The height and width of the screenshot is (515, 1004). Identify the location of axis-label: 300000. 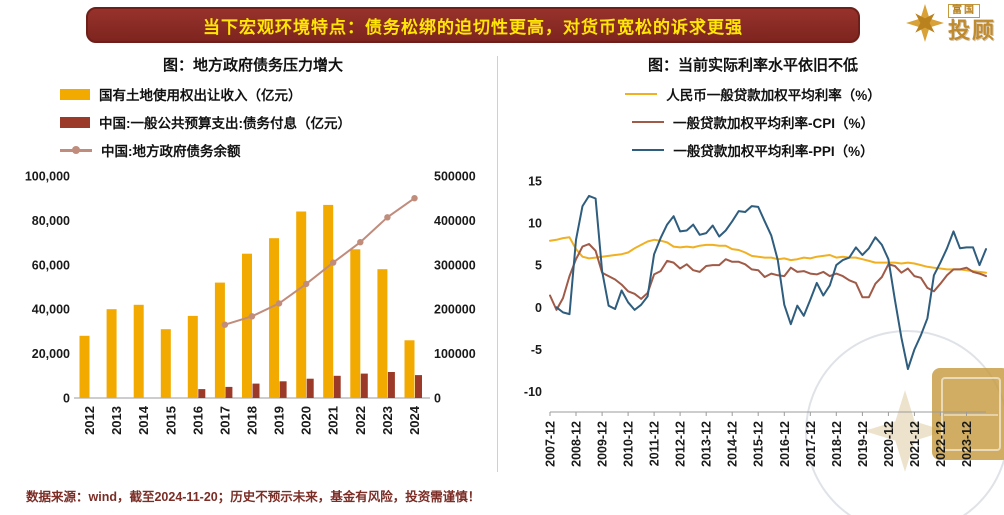
(455, 265).